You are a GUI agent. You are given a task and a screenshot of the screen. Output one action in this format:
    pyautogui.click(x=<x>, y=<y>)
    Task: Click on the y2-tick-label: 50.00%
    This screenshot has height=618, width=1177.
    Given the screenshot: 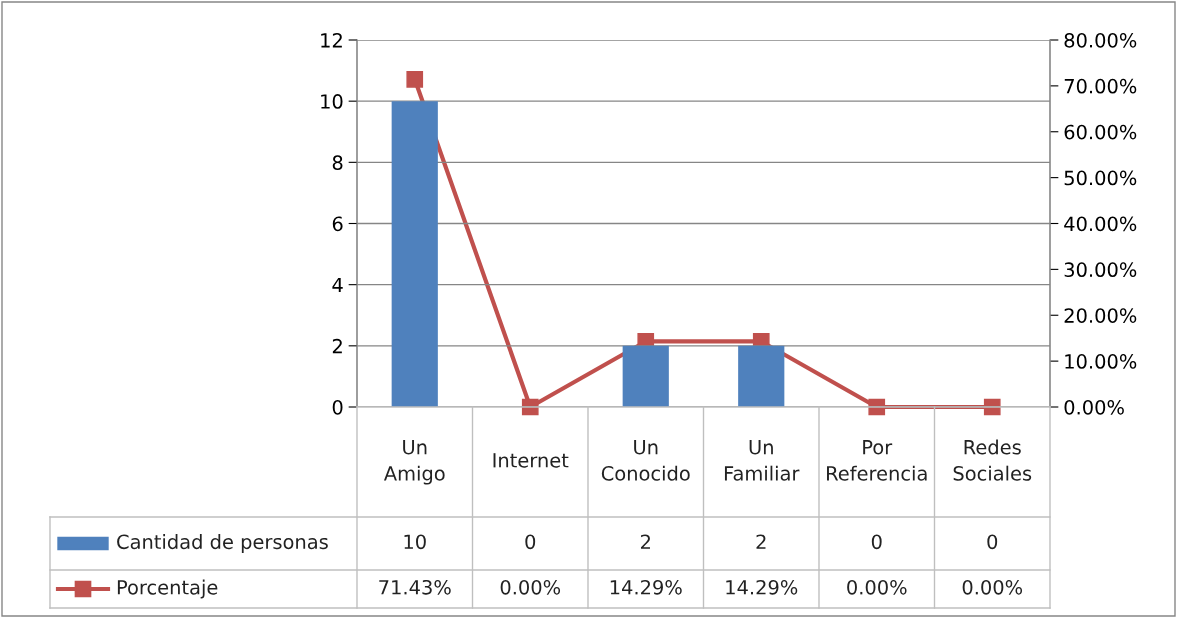 What is the action you would take?
    pyautogui.click(x=1100, y=178)
    